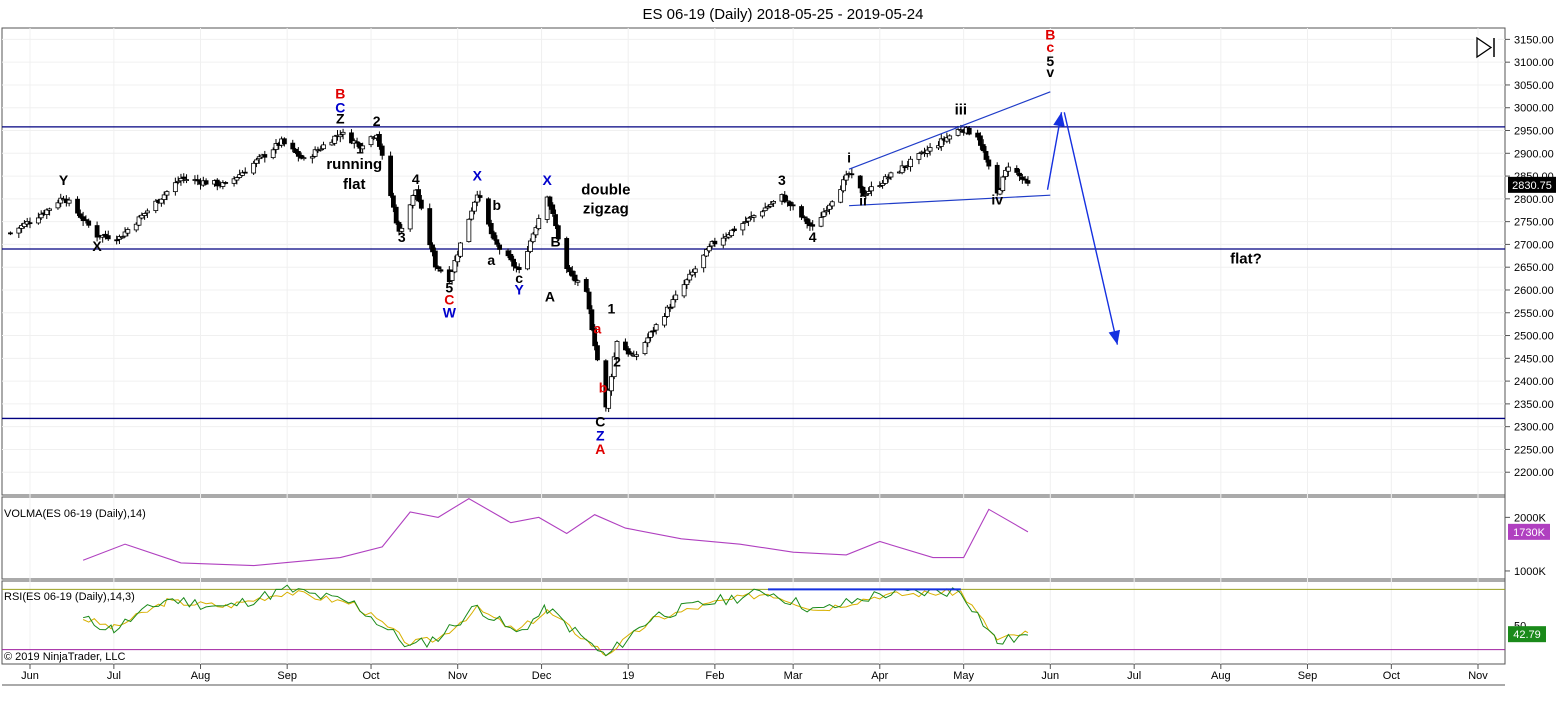  What do you see at coordinates (1527, 635) in the screenshot?
I see `rsi-last-label: 42.79` at bounding box center [1527, 635].